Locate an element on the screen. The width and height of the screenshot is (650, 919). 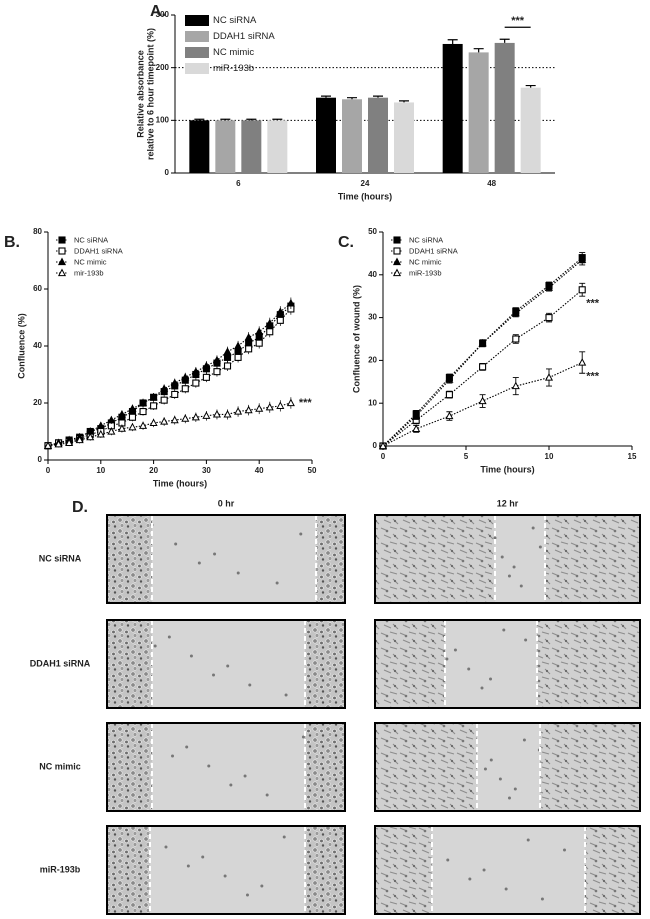
annotation: *** is located at coordinates (306, 403).